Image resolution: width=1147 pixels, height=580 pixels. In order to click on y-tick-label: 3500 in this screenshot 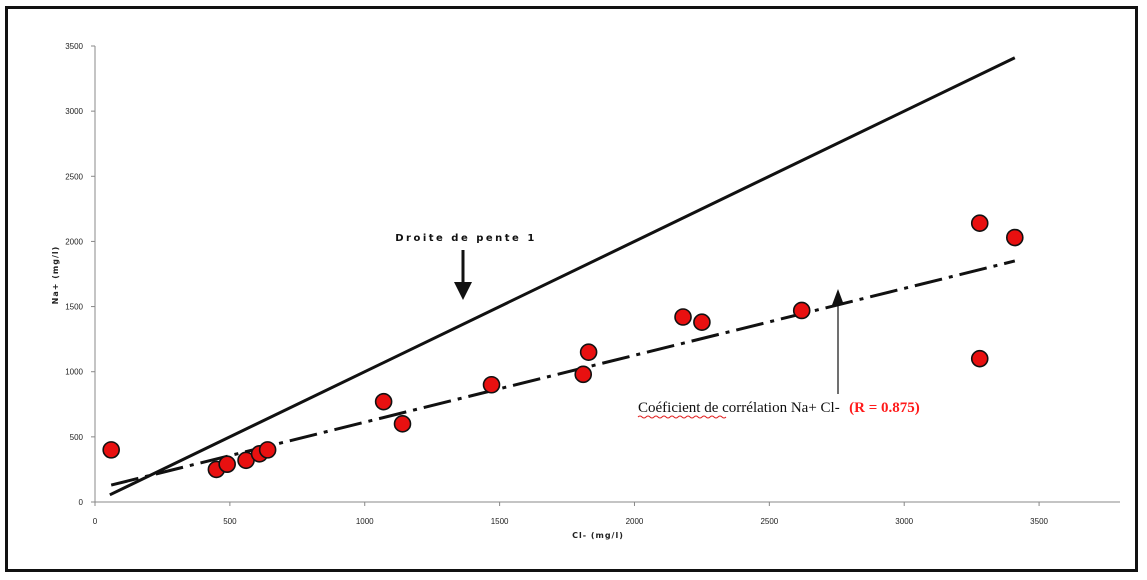, I will do `click(74, 46)`.